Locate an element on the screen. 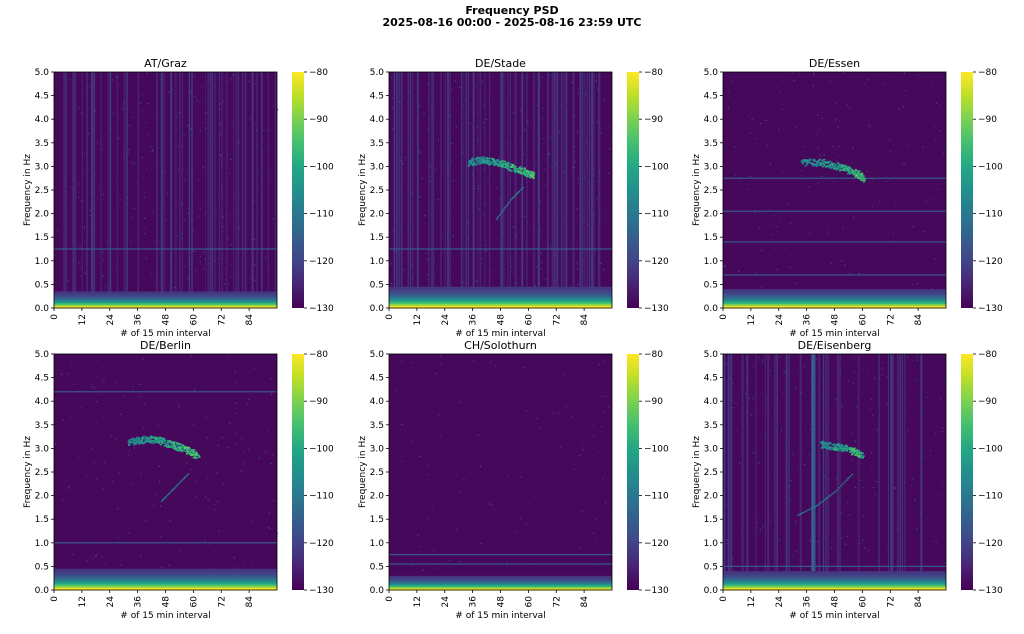 The height and width of the screenshot is (634, 1024). heatmap-background is located at coordinates (834, 190).